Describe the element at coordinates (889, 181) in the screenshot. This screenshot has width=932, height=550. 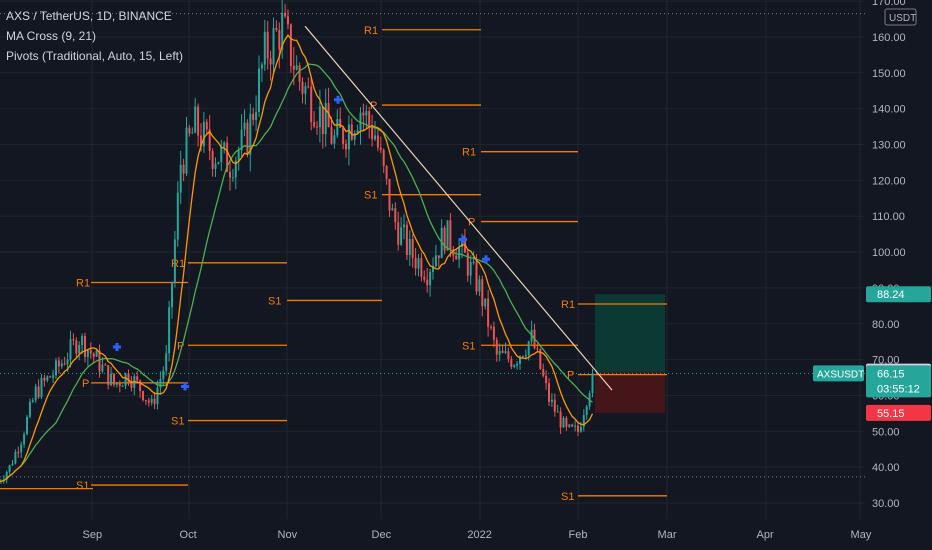
I see `price-axis-tick: 120.00` at that location.